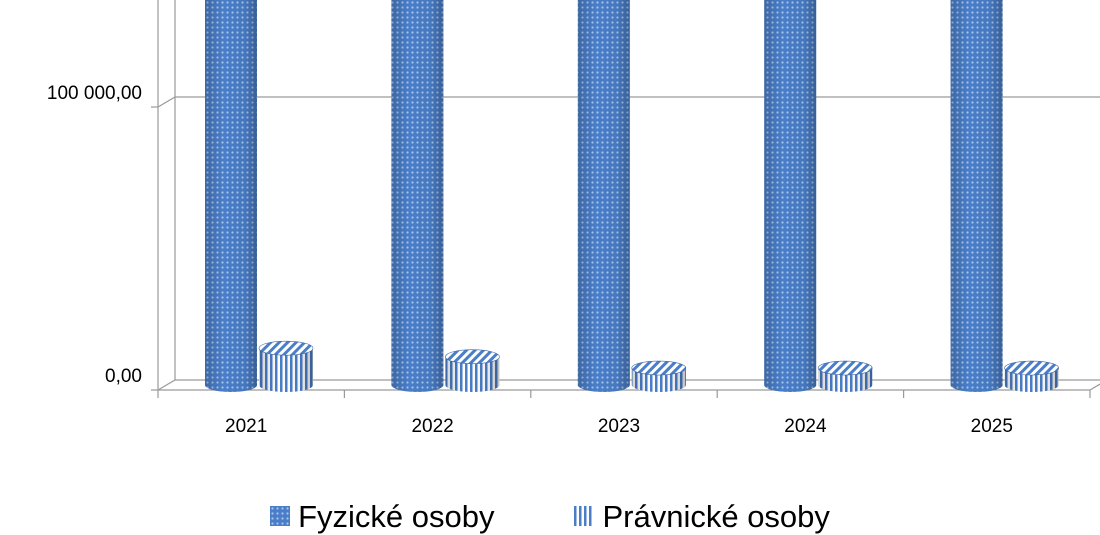  Describe the element at coordinates (716, 516) in the screenshot. I see `legend-label-pravnicke: Právnické osoby` at that location.